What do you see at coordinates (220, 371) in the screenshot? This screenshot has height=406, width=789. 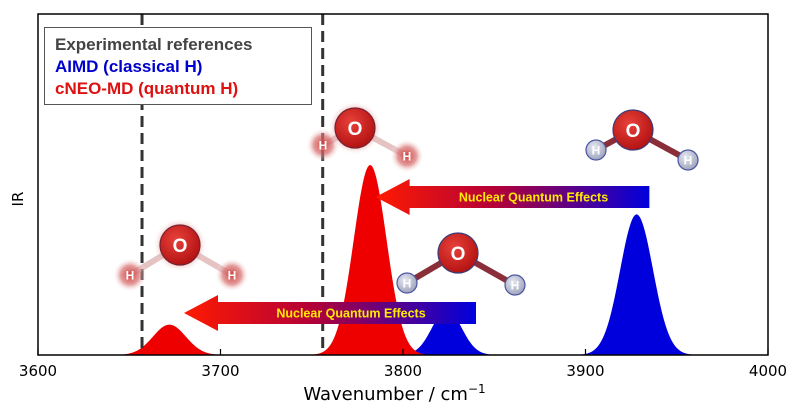 I see `x-tick-label: 3700` at bounding box center [220, 371].